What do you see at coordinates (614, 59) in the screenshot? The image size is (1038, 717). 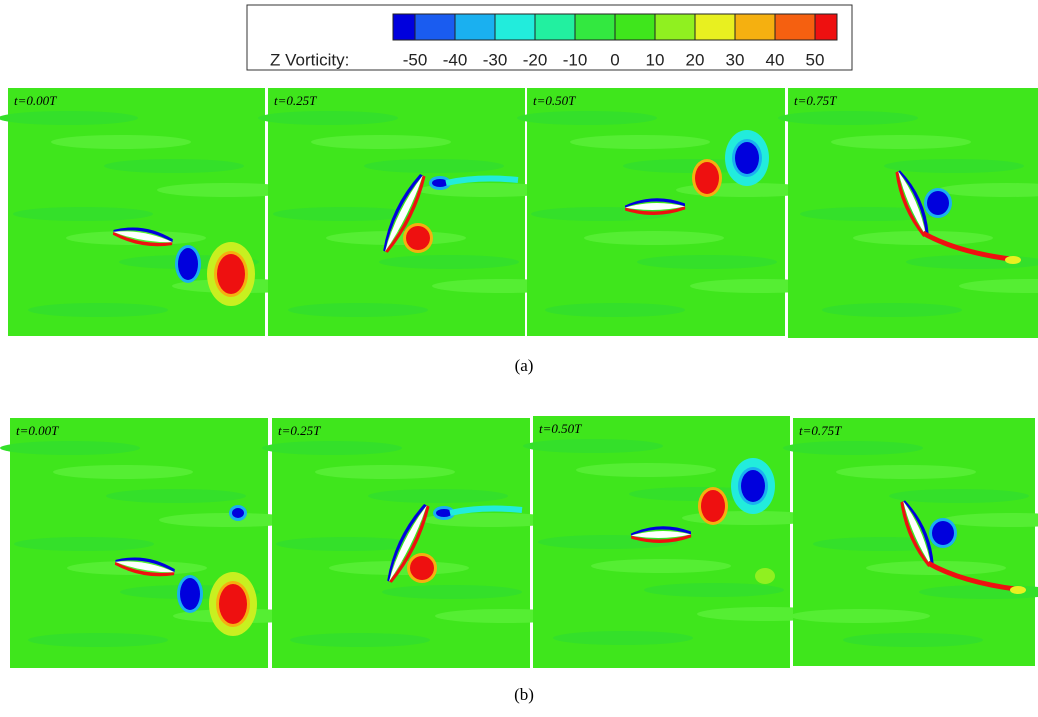 I see `colorbar-label: 0` at bounding box center [614, 59].